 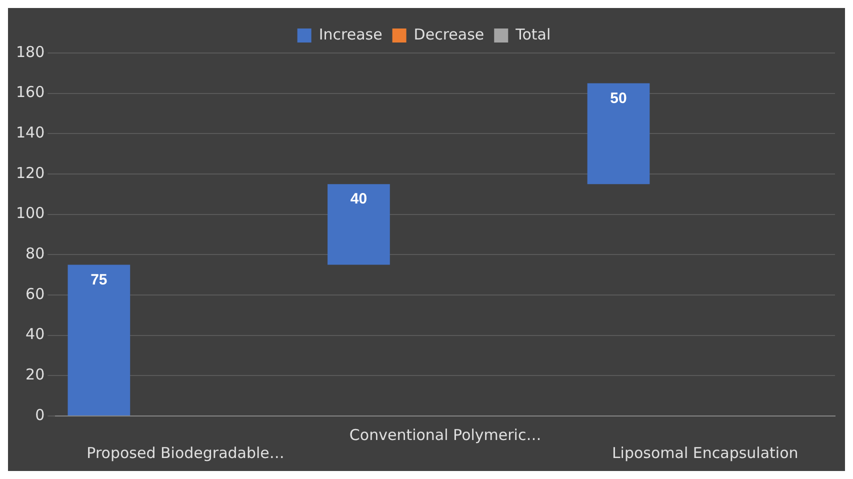 What do you see at coordinates (30, 213) in the screenshot?
I see `y-tick-label: 100` at bounding box center [30, 213].